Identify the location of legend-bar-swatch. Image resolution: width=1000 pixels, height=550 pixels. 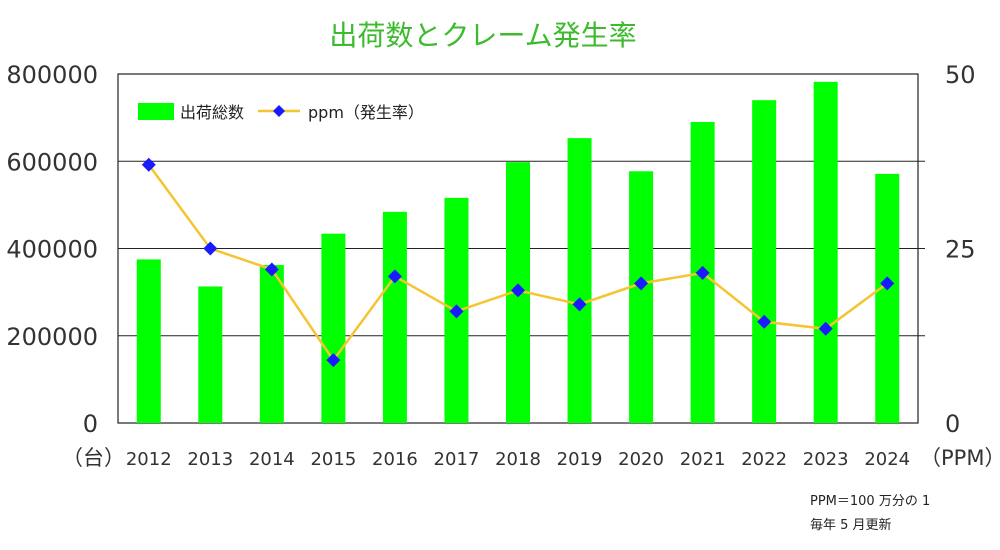
(156, 111).